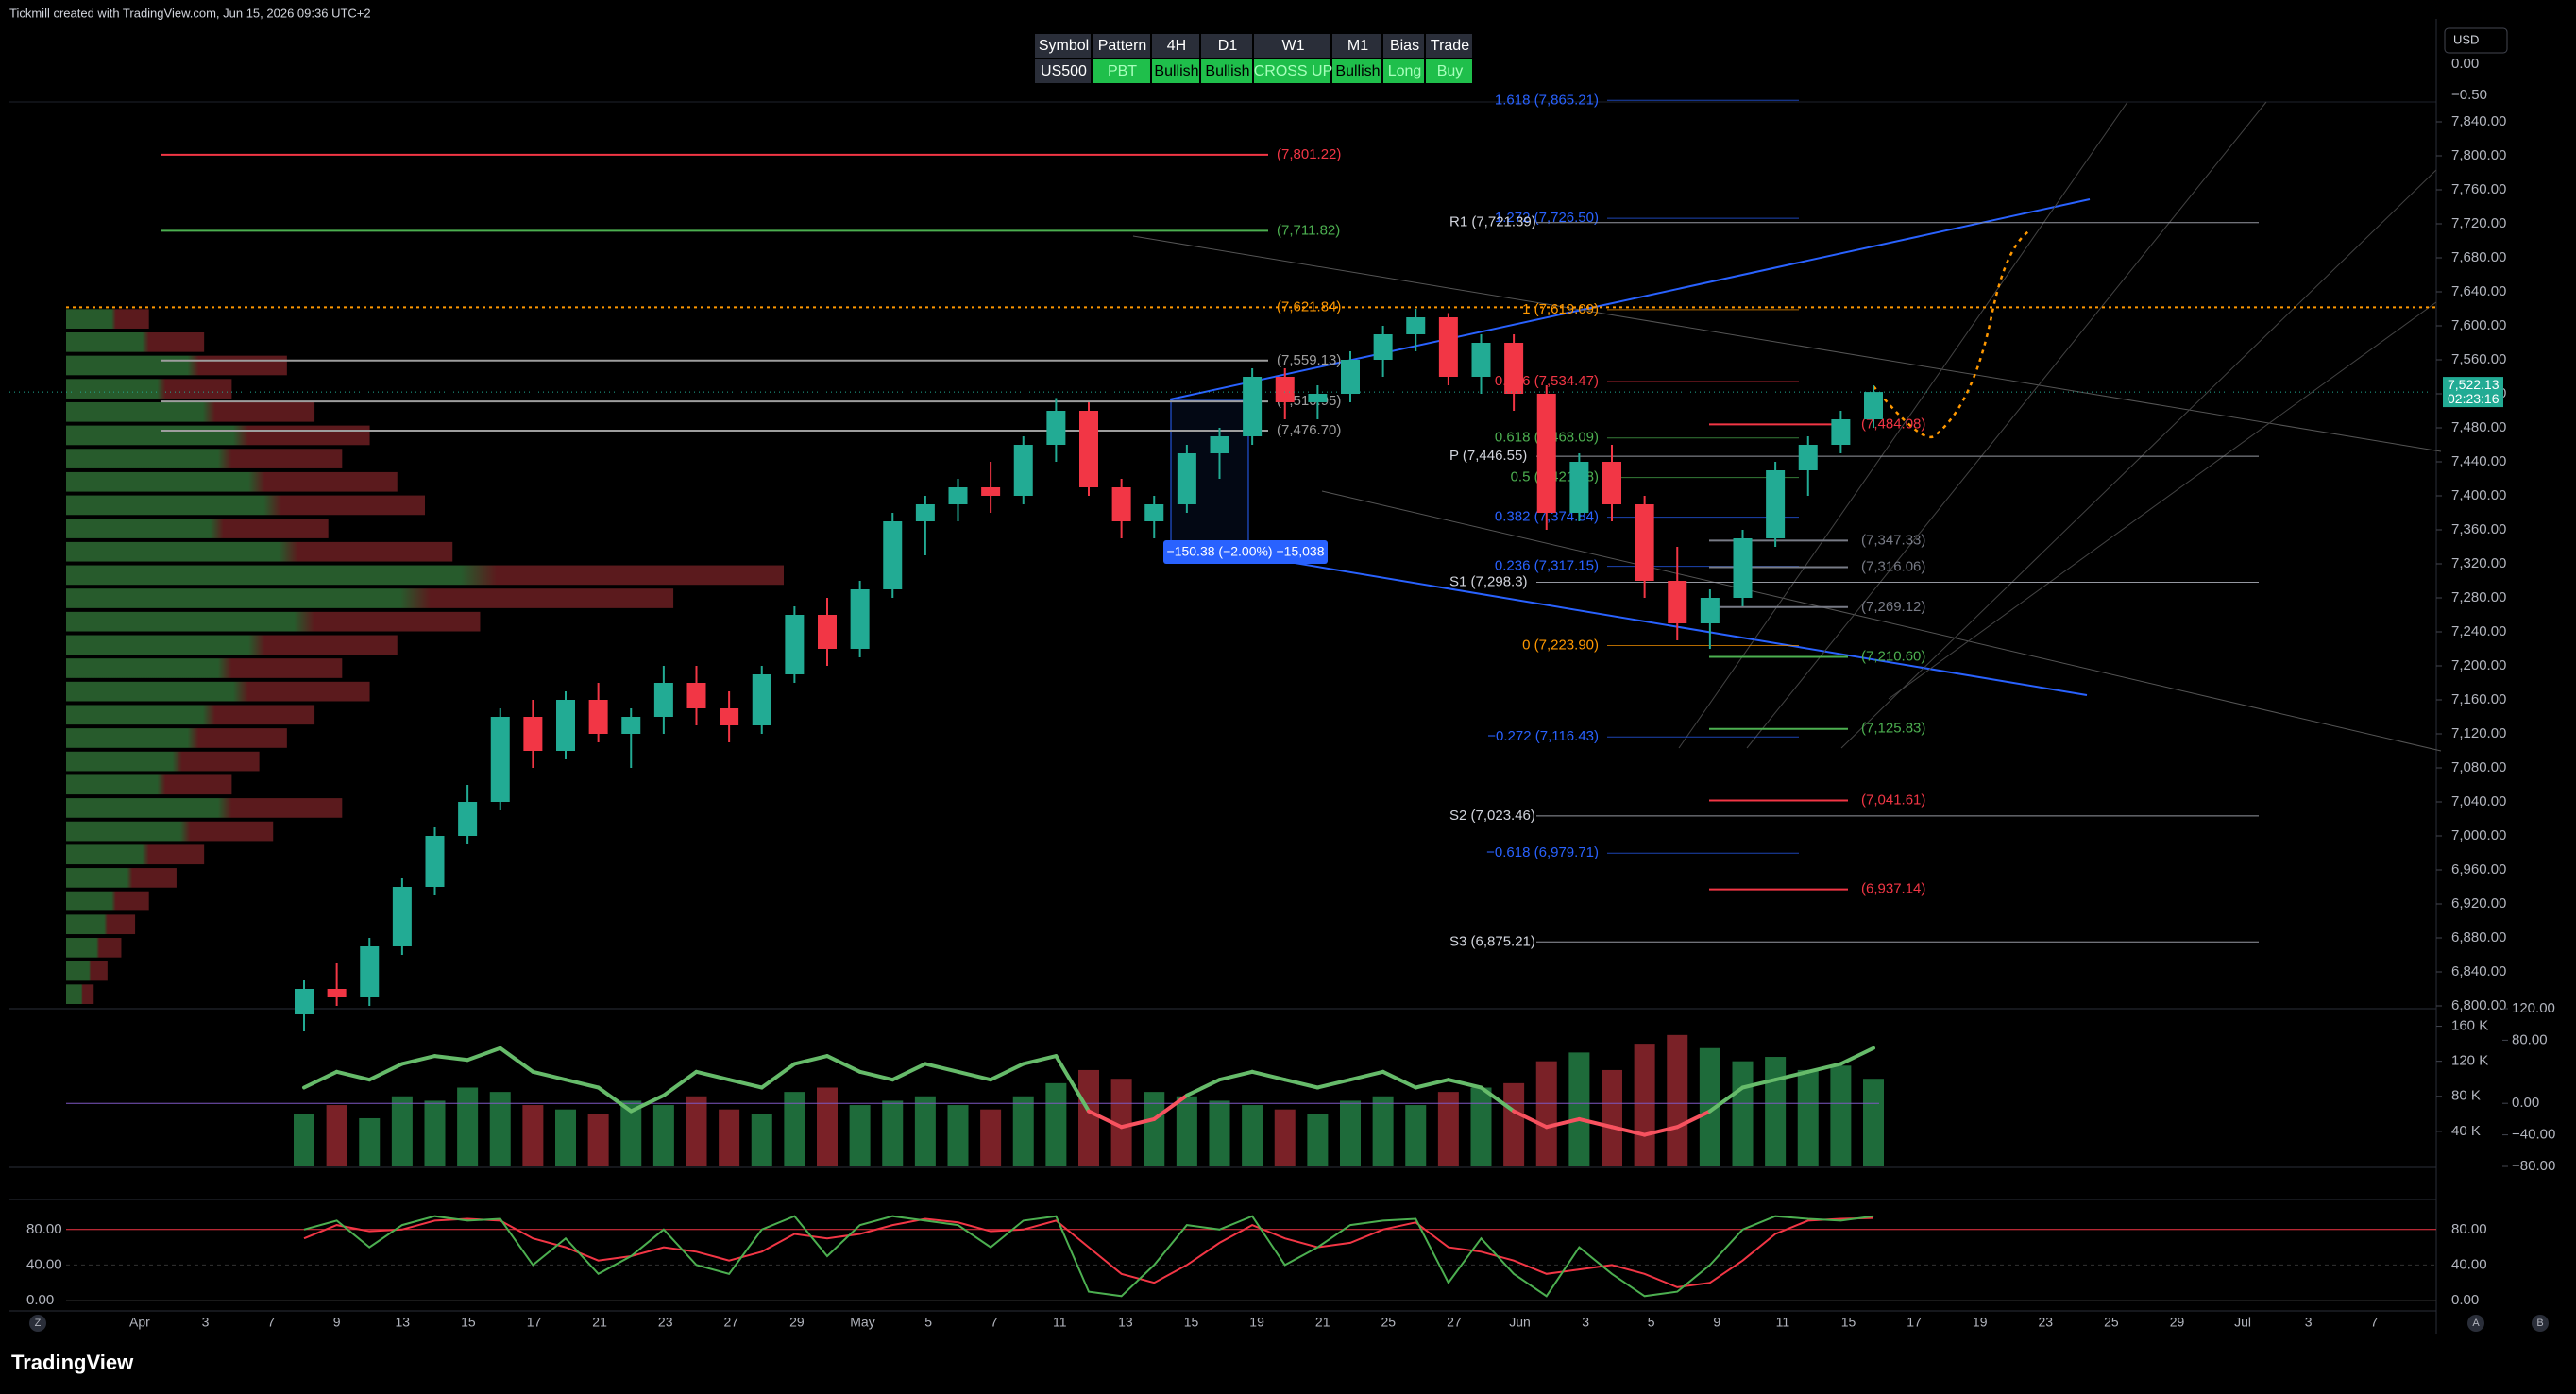 This screenshot has width=2576, height=1394. What do you see at coordinates (2539, 1323) in the screenshot?
I see `axis-icon-label: B` at bounding box center [2539, 1323].